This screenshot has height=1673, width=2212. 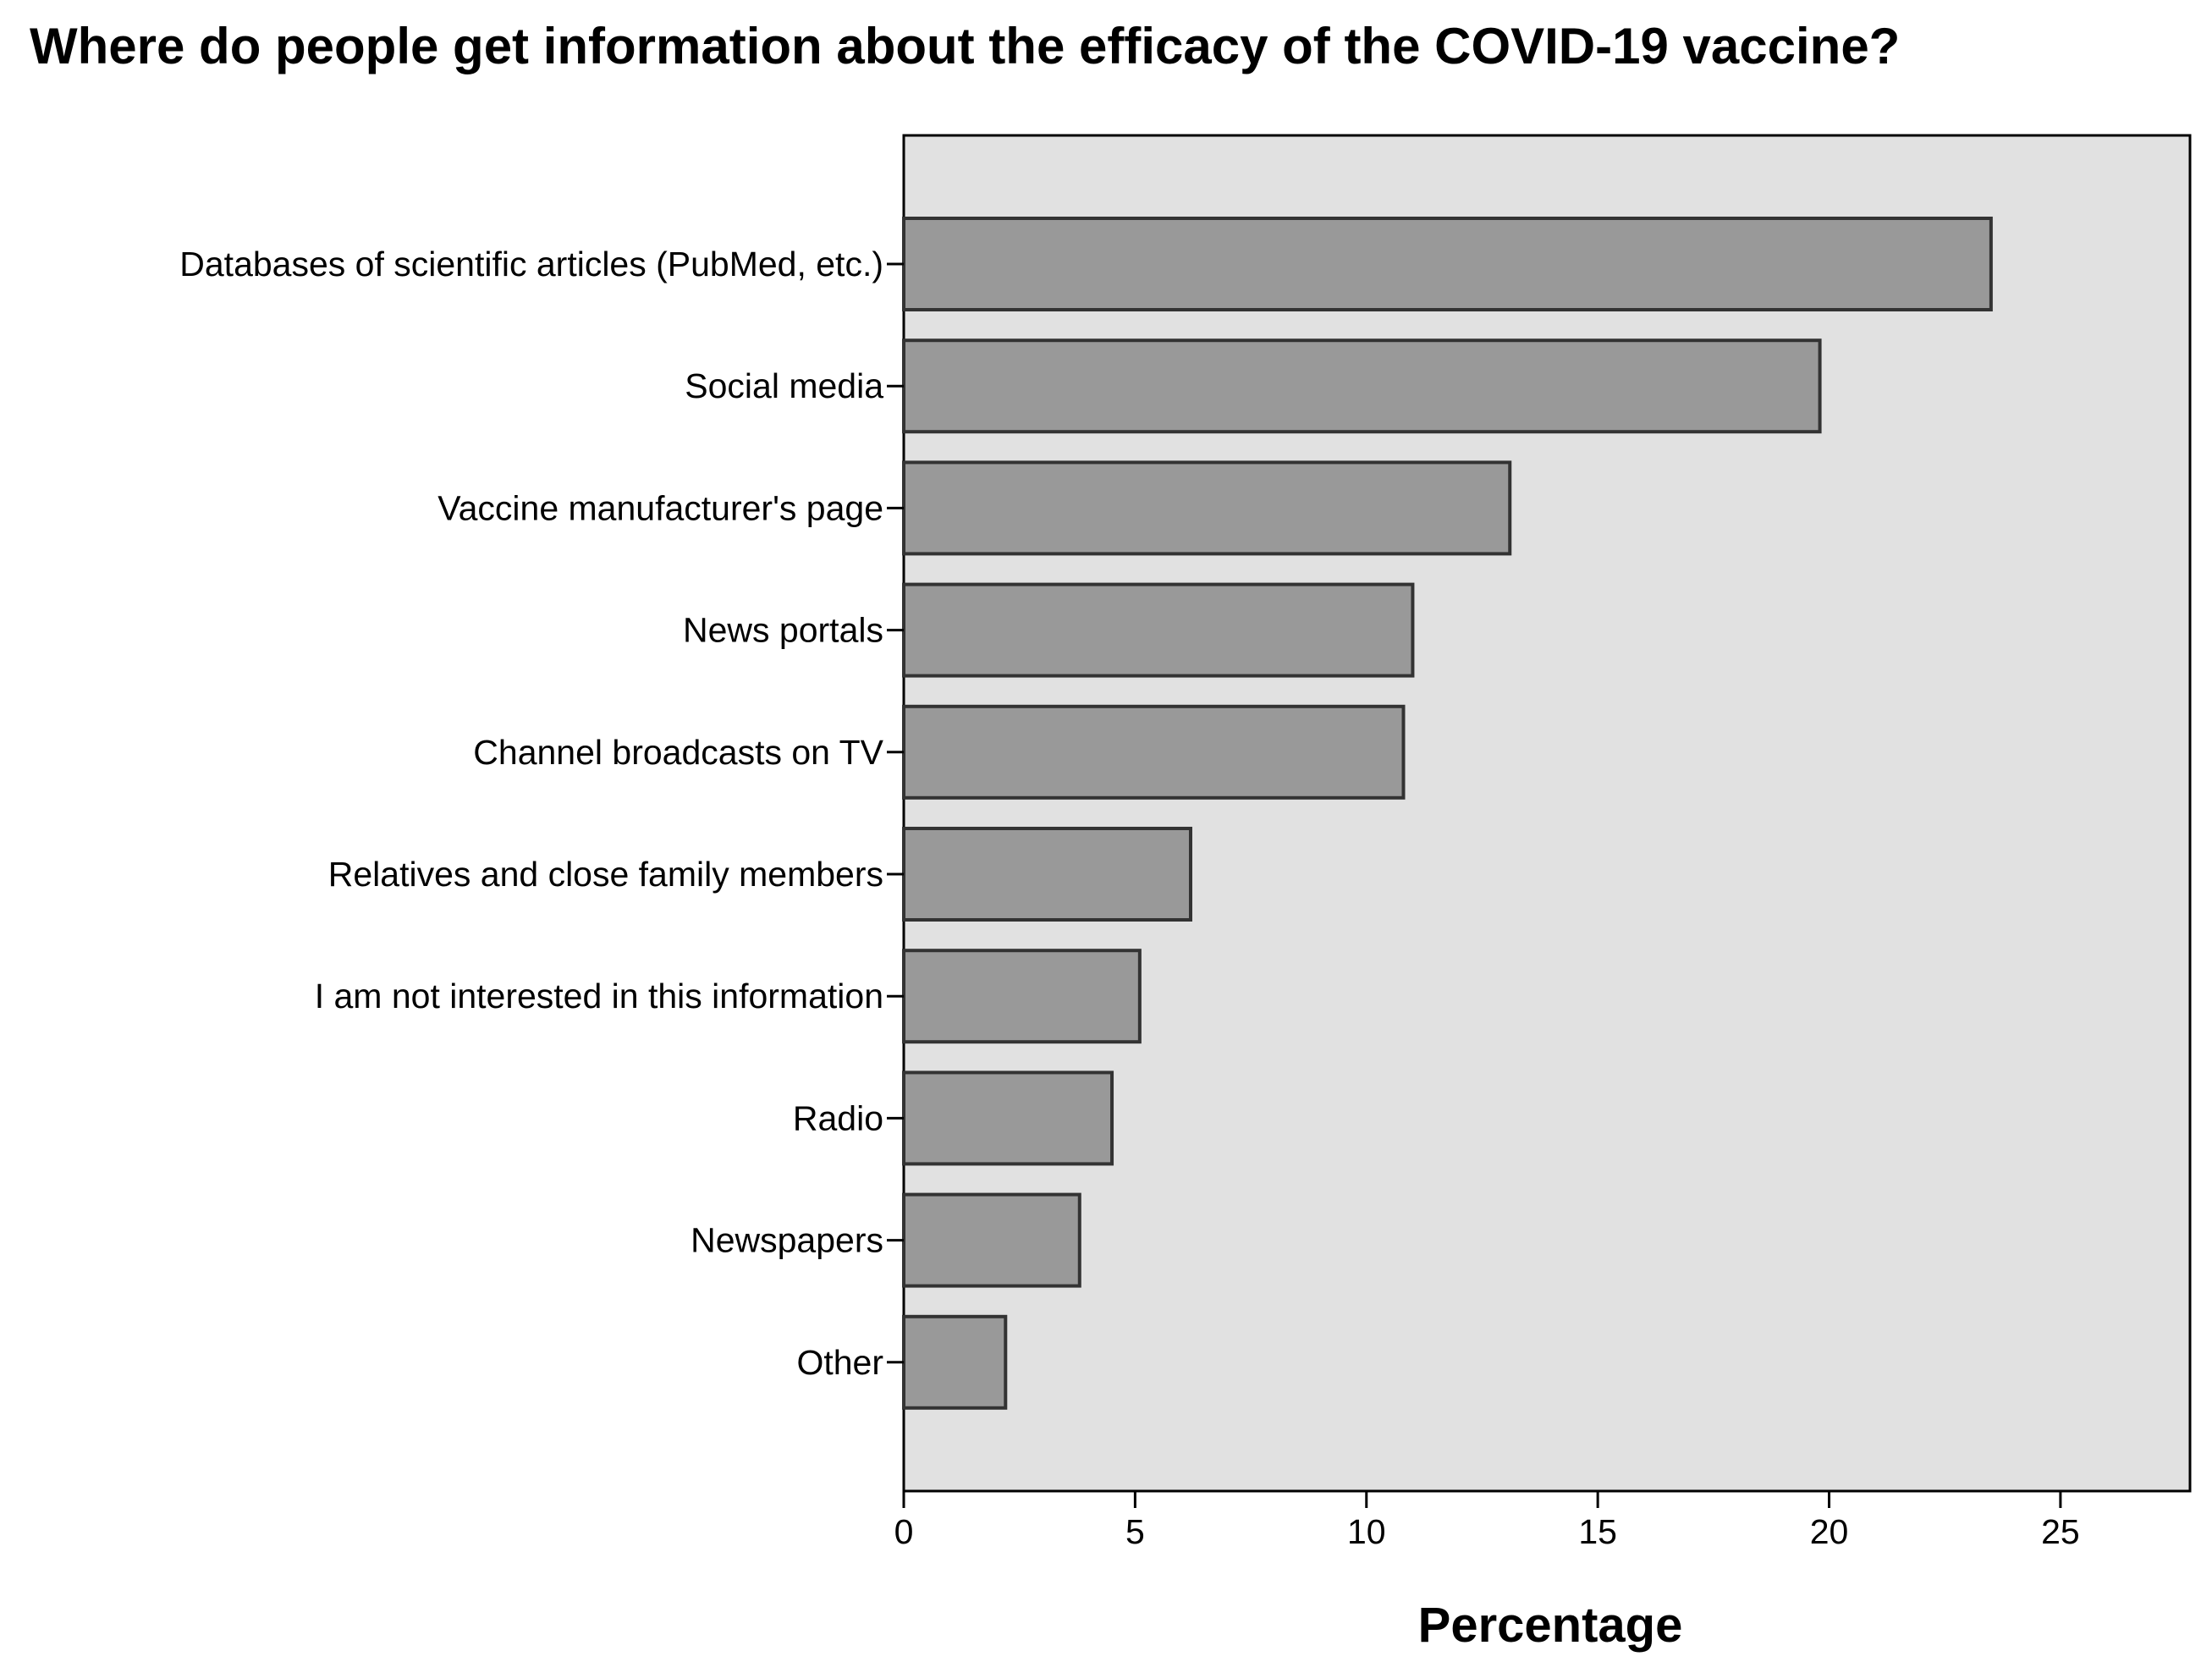 What do you see at coordinates (839, 1362) in the screenshot?
I see `category-label: Other` at bounding box center [839, 1362].